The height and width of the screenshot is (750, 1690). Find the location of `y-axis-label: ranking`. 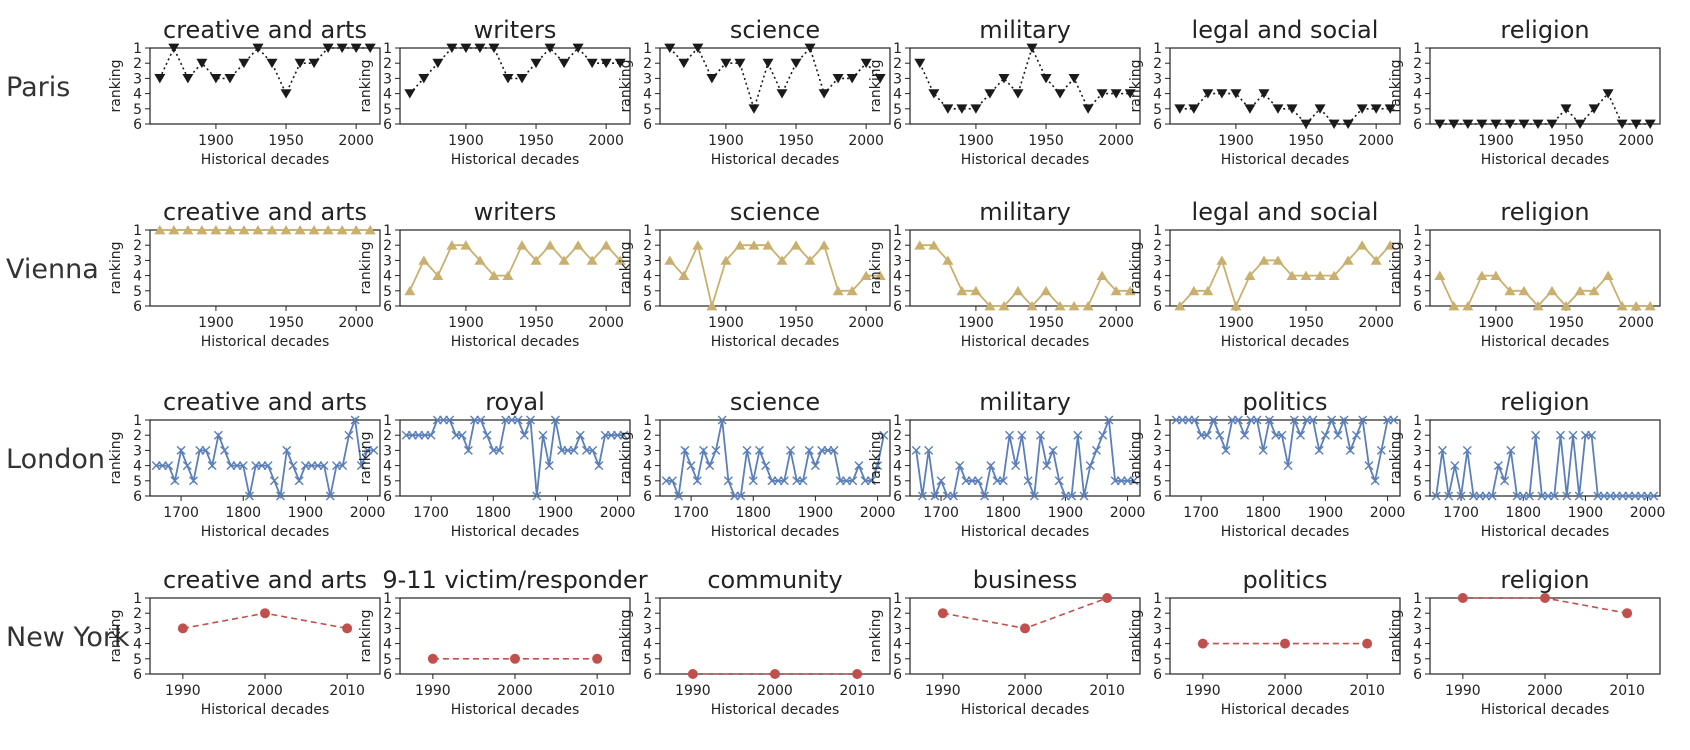

y-axis-label: ranking is located at coordinates (1136, 268).